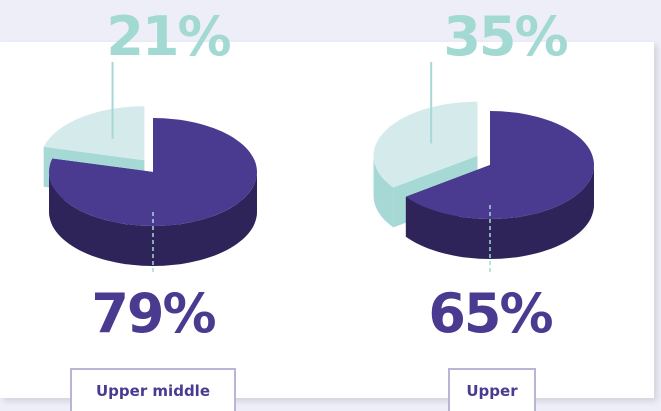  What do you see at coordinates (153, 313) in the screenshot?
I see `value-label: 79%` at bounding box center [153, 313].